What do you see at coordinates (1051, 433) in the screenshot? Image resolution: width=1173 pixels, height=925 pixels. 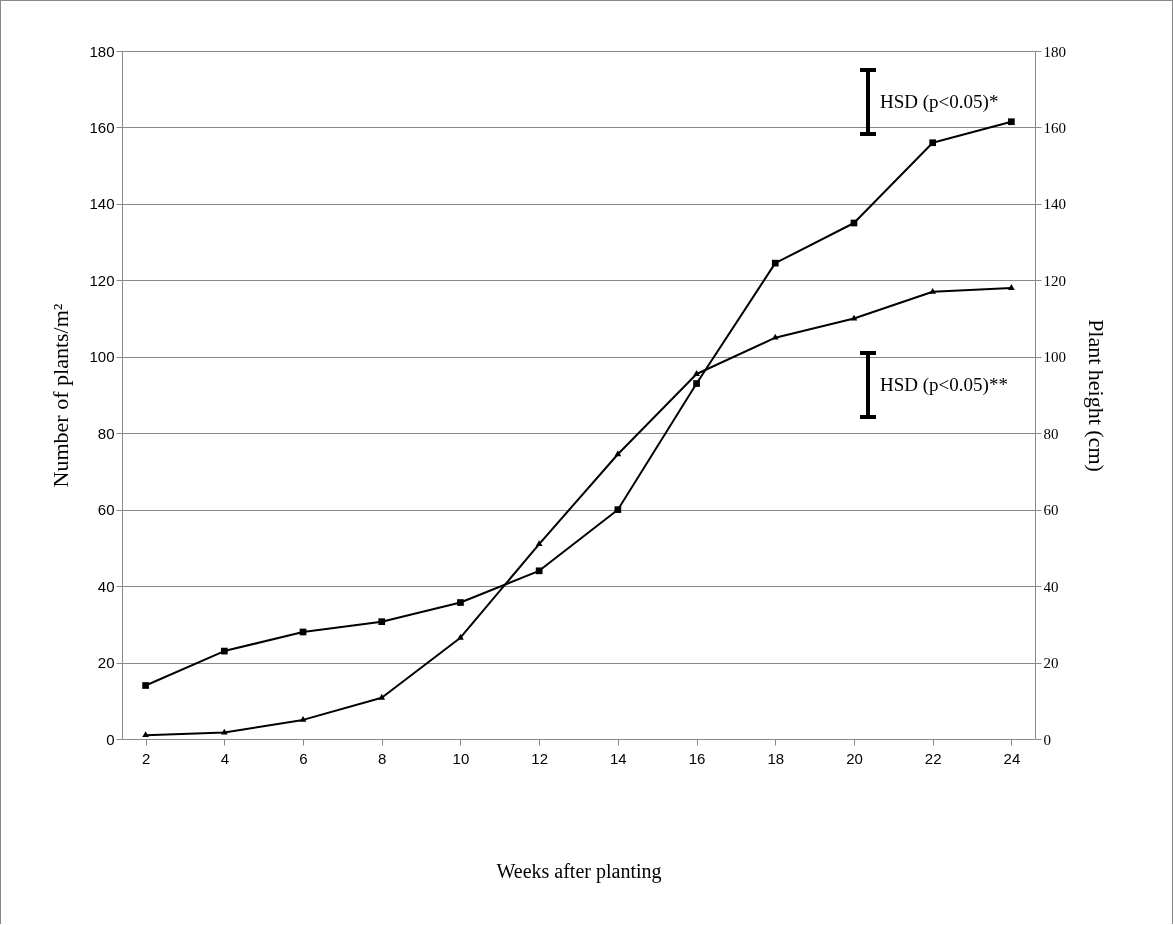 I see `y2-tick-label: 80` at bounding box center [1051, 433].